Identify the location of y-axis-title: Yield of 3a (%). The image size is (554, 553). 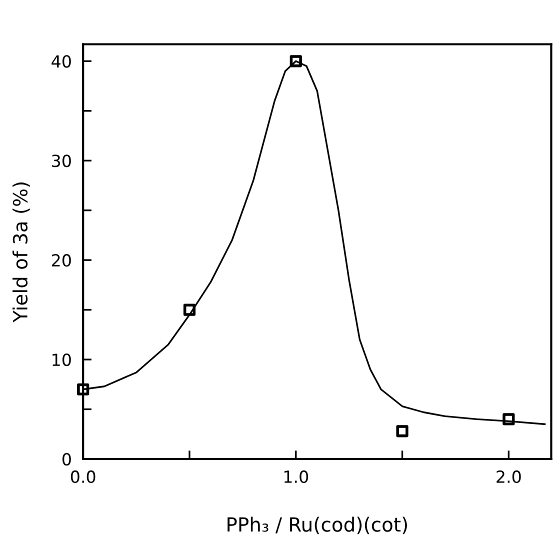
(21, 252).